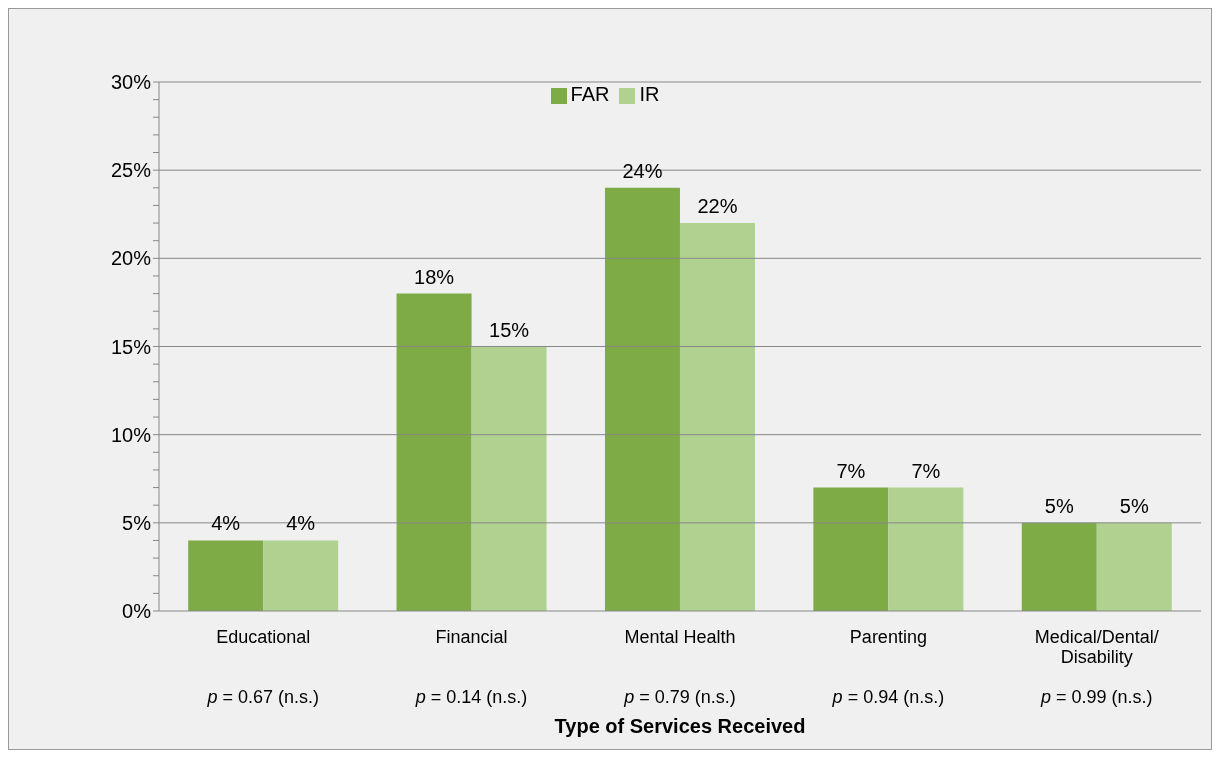 Image resolution: width=1220 pixels, height=758 pixels. I want to click on x-axis-title: Type of Services Received, so click(680, 726).